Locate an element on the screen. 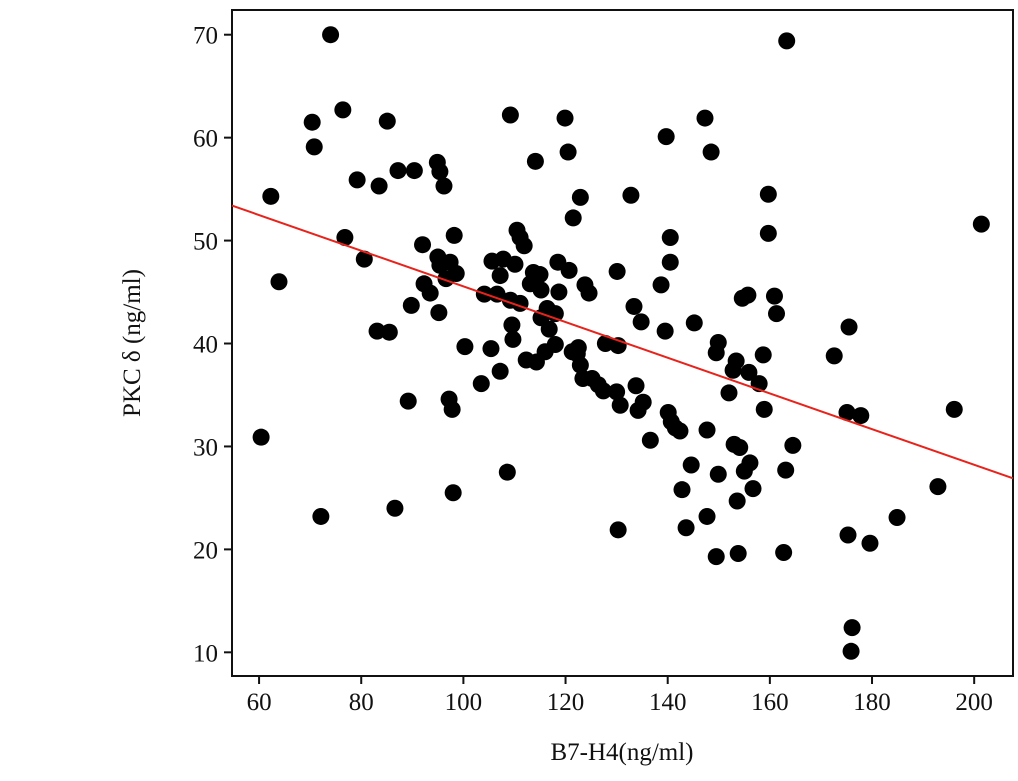 This screenshot has height=781, width=1018. y-tick-label: 60 is located at coordinates (205, 139).